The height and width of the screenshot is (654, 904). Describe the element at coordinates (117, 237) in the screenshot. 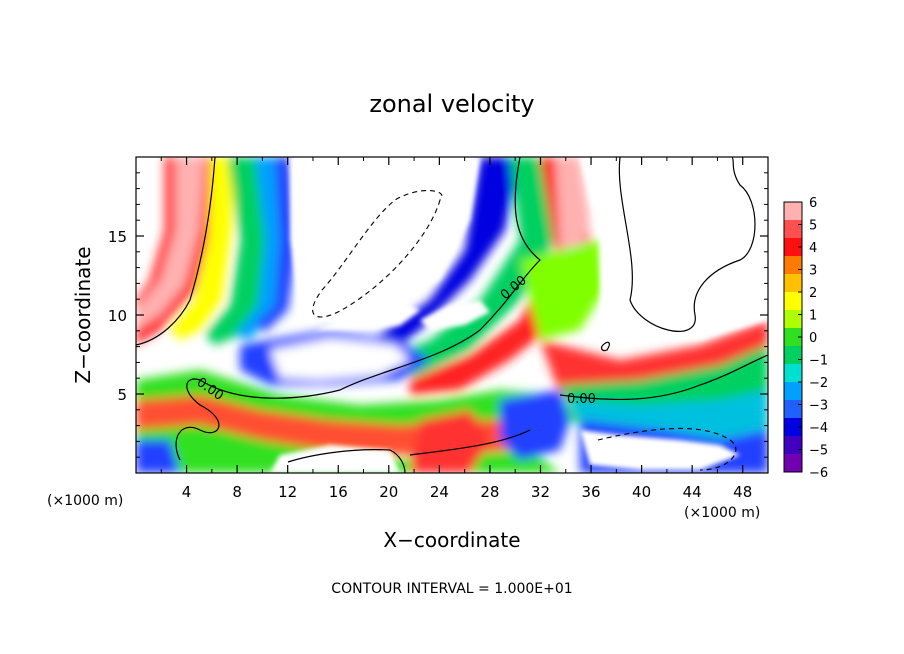

I see `y-tick-label: 15` at that location.